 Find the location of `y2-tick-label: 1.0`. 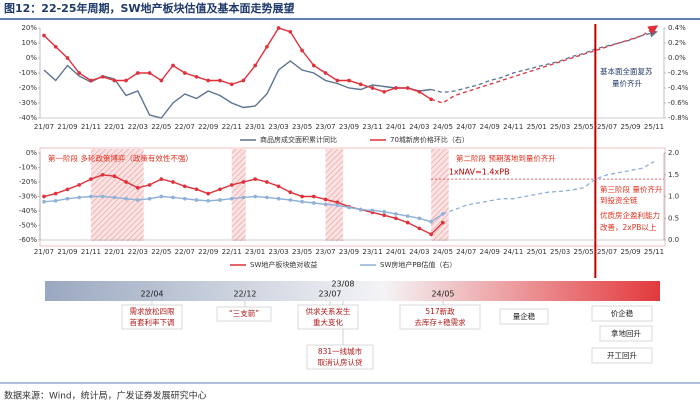

y2-tick-label: 1.0 is located at coordinates (673, 197).